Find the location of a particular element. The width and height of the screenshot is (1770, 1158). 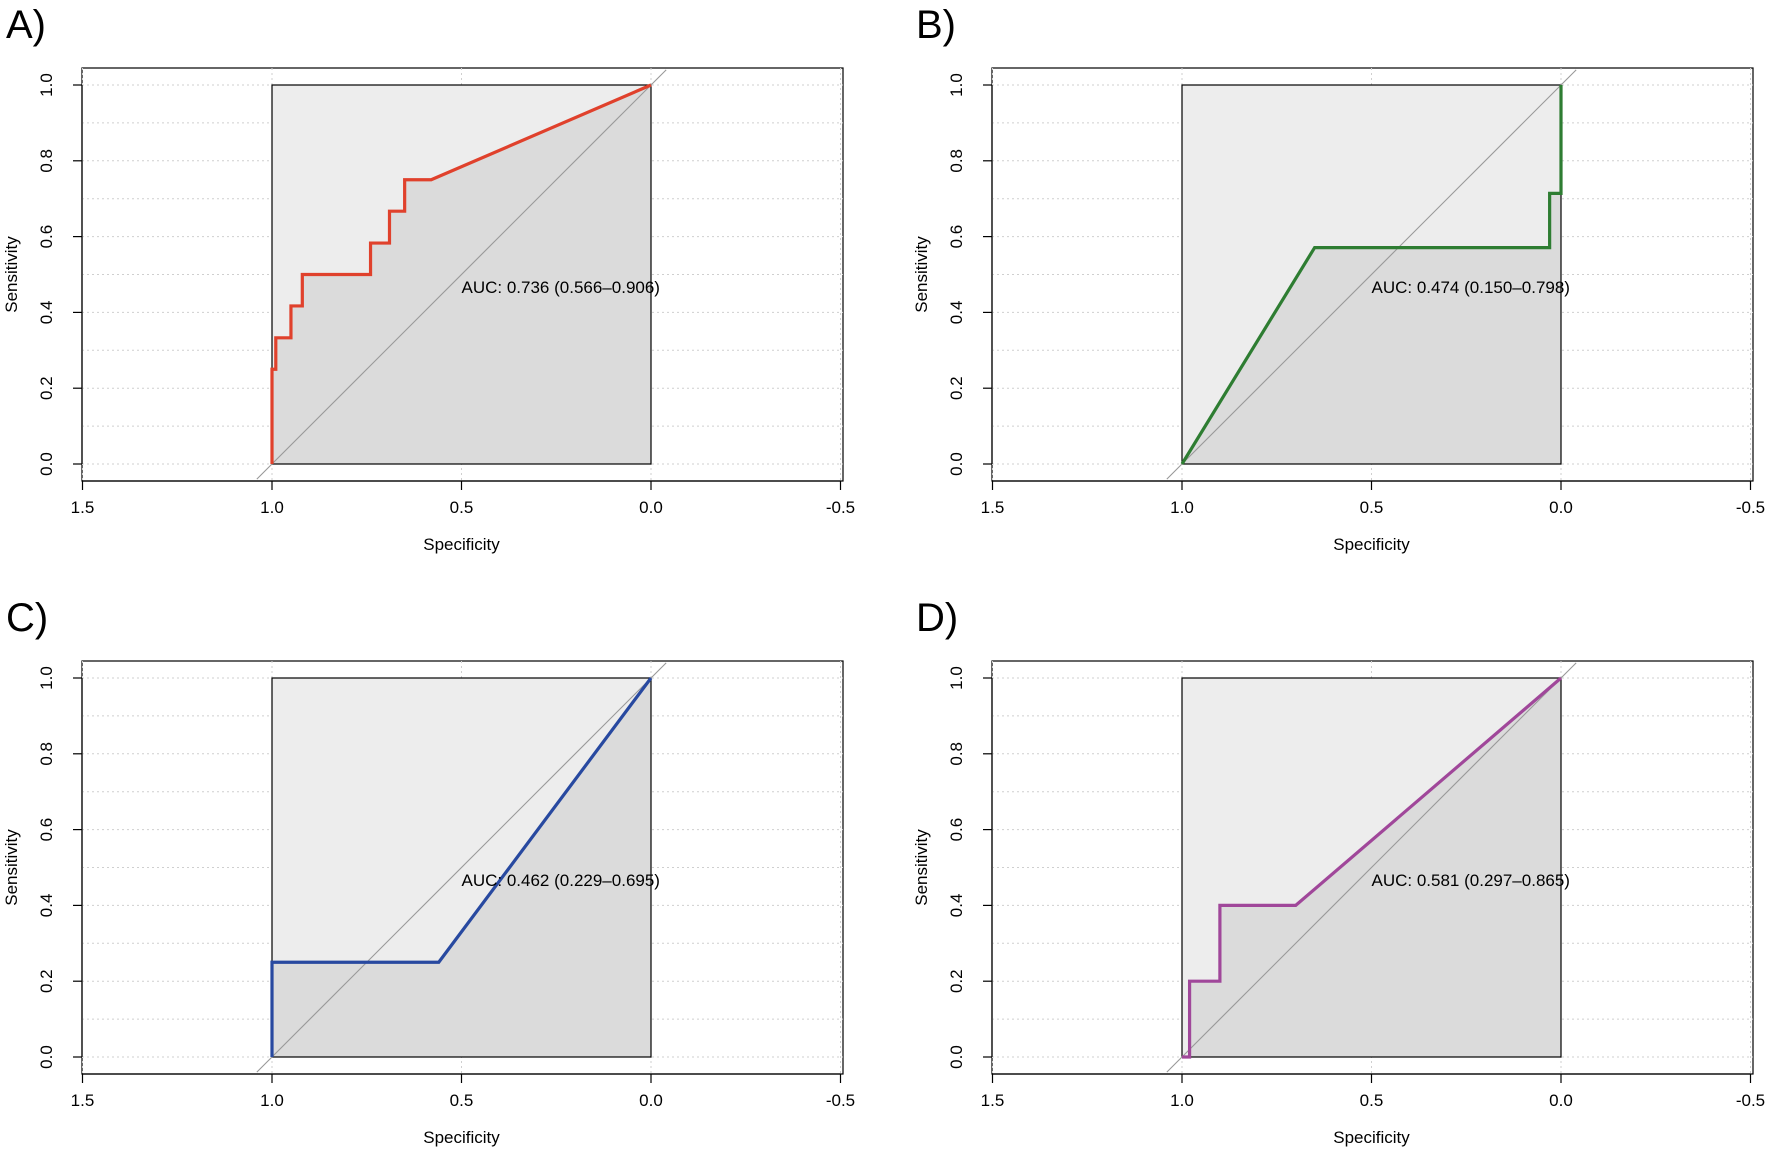

auc-label: AUC: 0.474 (0.150–0.798) is located at coordinates (1471, 287).